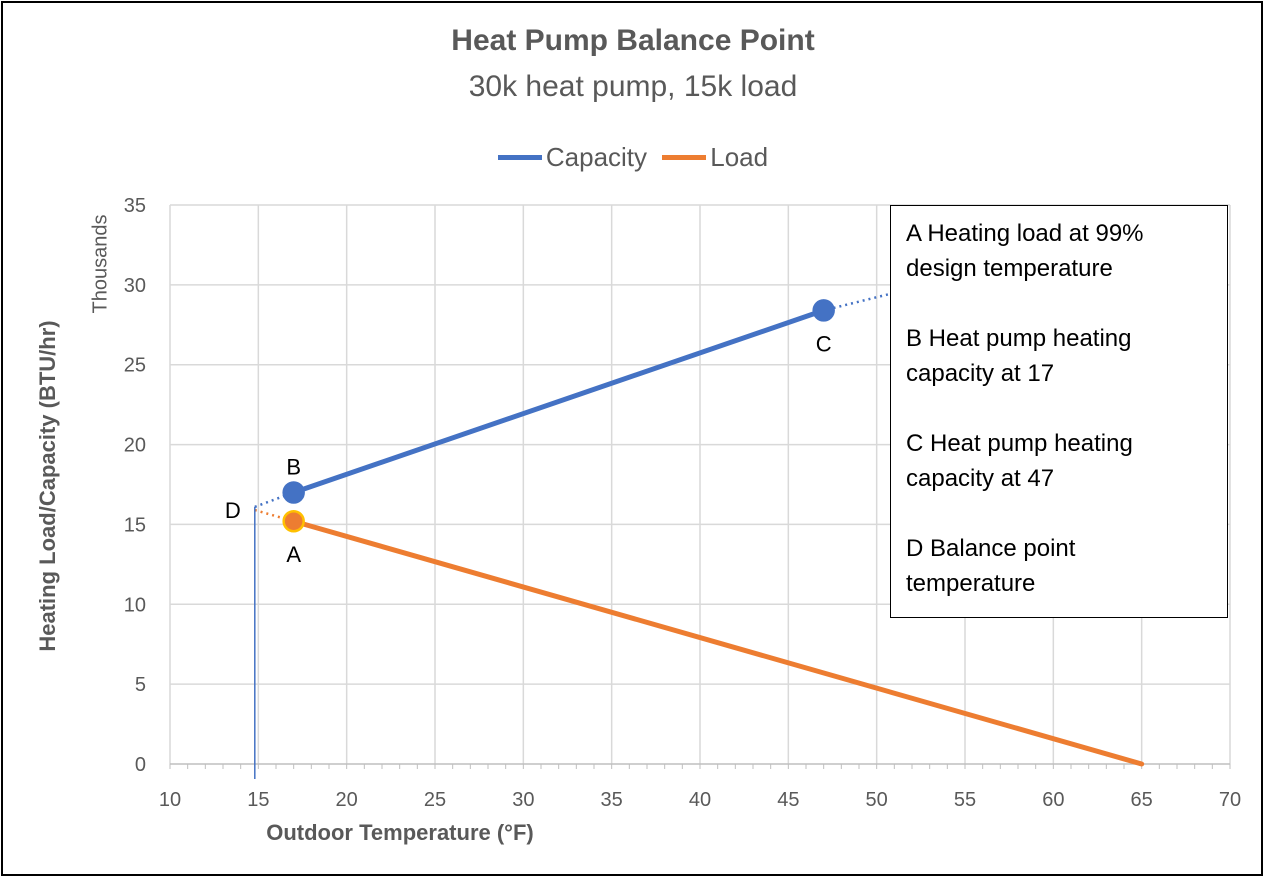 This screenshot has width=1266, height=879. I want to click on x-tick-label-10: 10, so click(170, 800).